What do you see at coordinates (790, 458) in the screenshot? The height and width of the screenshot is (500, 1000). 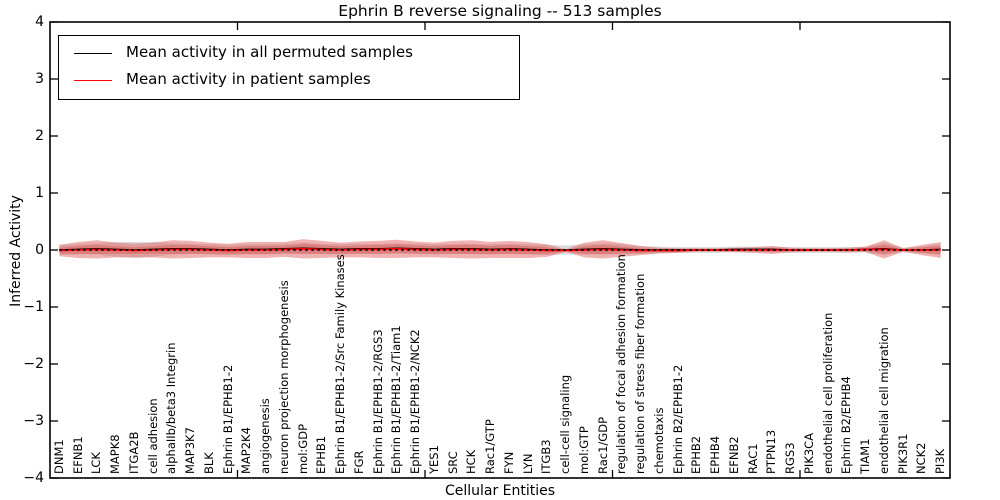 I see `x-tick-label: RGS3` at bounding box center [790, 458].